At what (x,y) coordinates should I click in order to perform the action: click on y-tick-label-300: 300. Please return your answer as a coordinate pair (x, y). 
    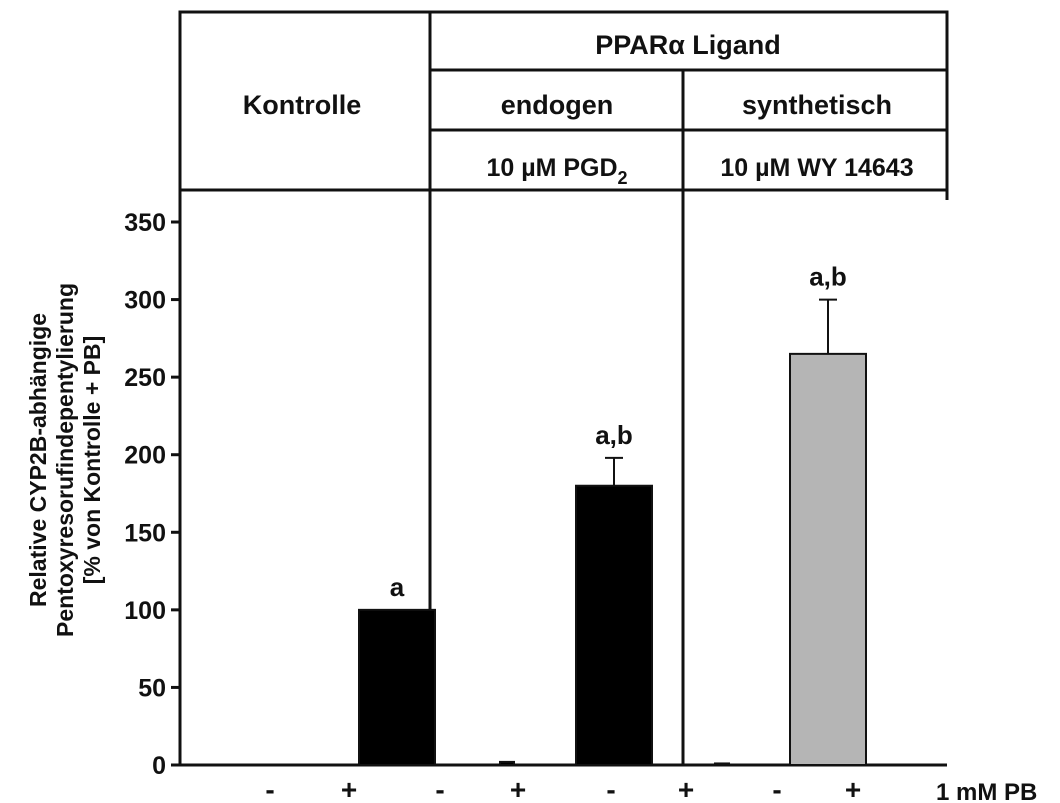
    Looking at the image, I should click on (145, 301).